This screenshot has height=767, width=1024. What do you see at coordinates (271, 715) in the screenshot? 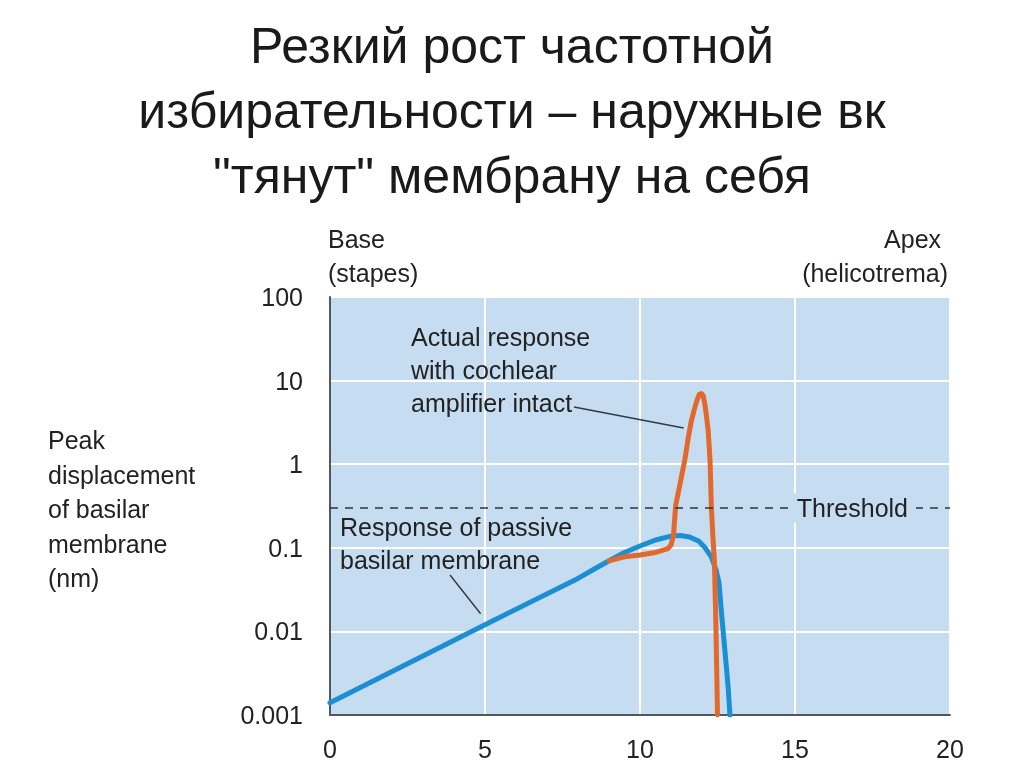
I see `y-tick-label: 0.001` at bounding box center [271, 715].